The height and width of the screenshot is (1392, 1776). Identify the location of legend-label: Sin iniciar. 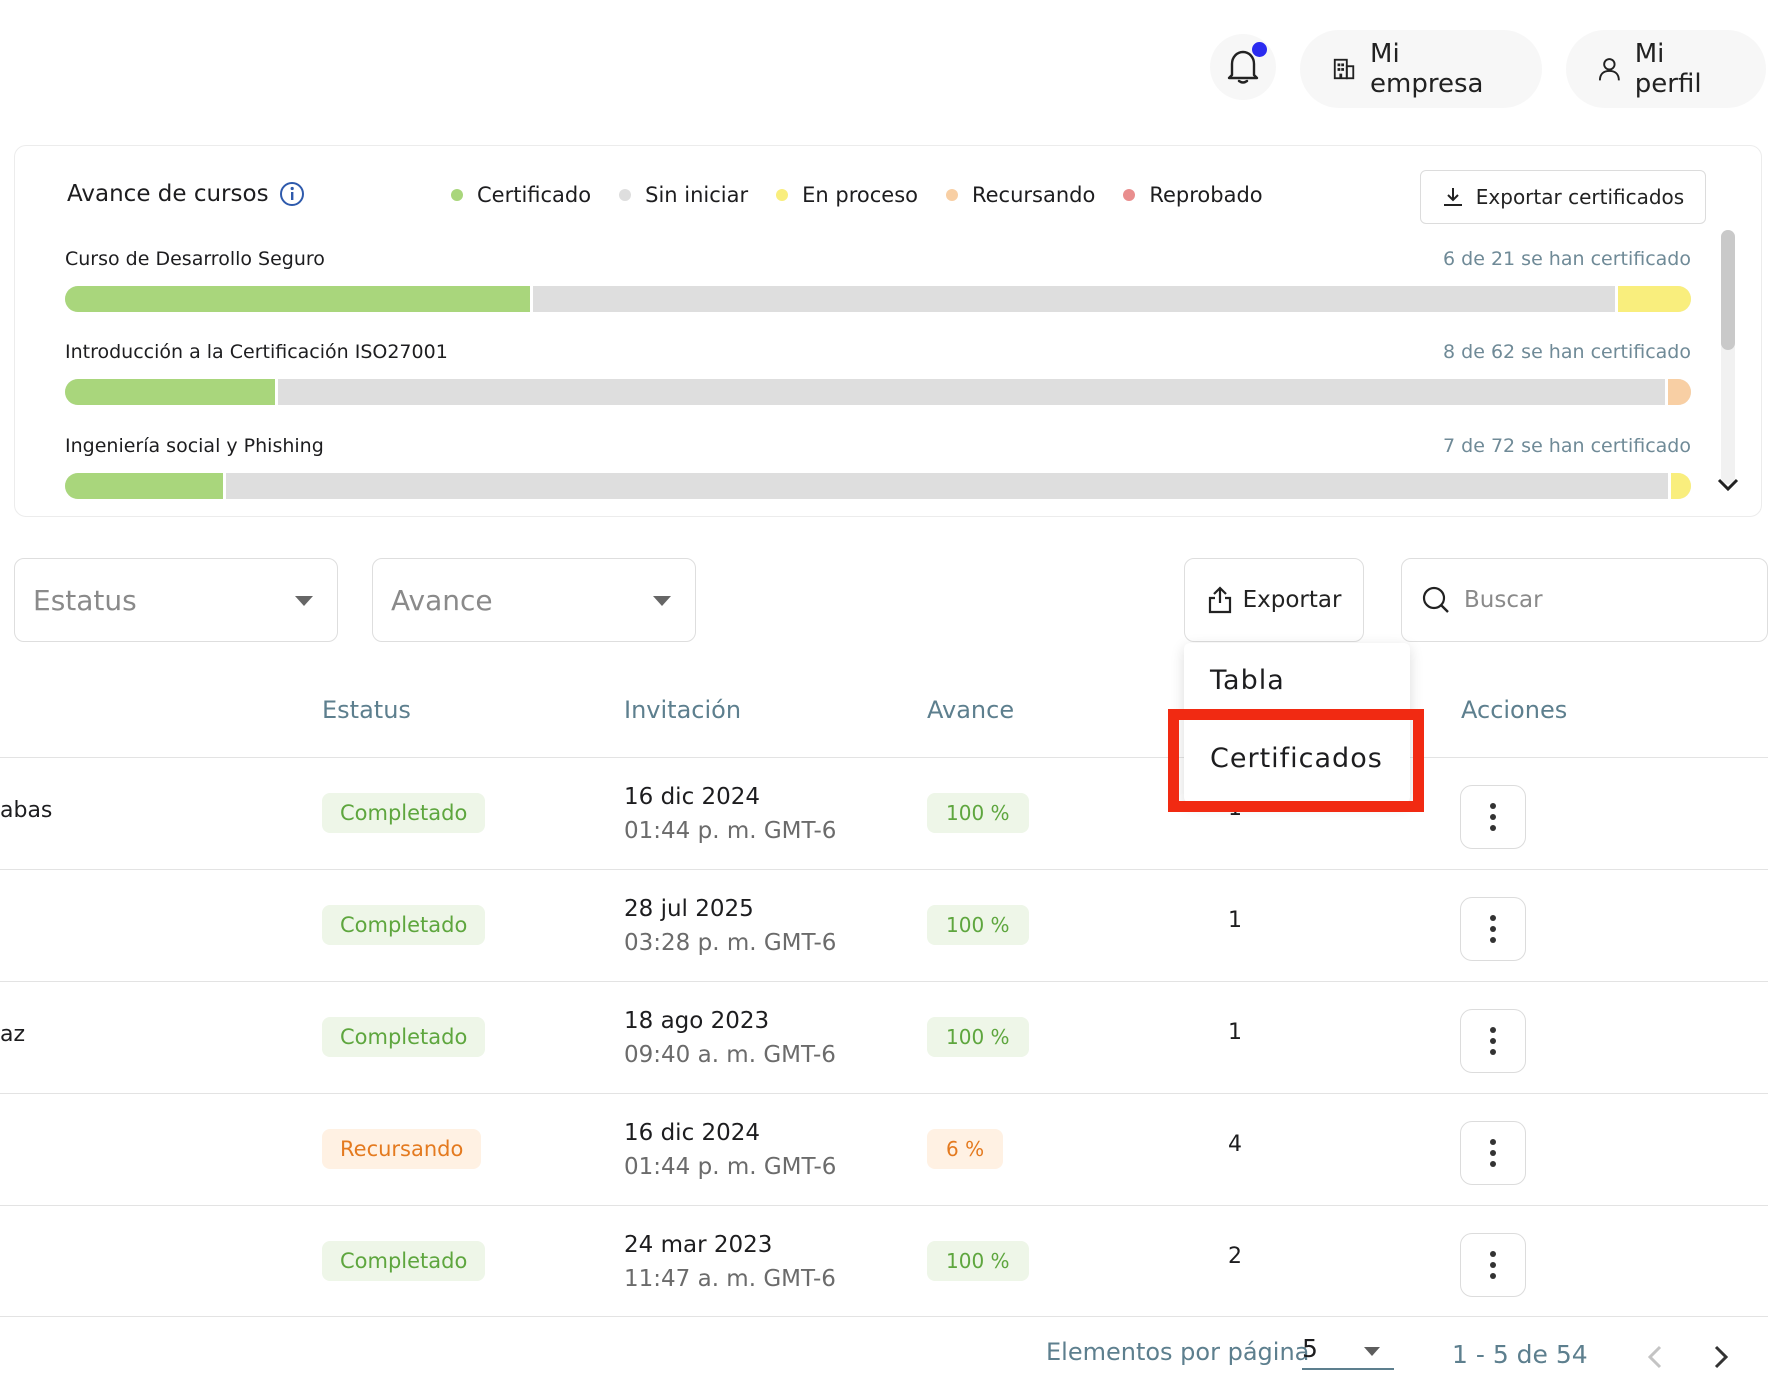
(697, 195).